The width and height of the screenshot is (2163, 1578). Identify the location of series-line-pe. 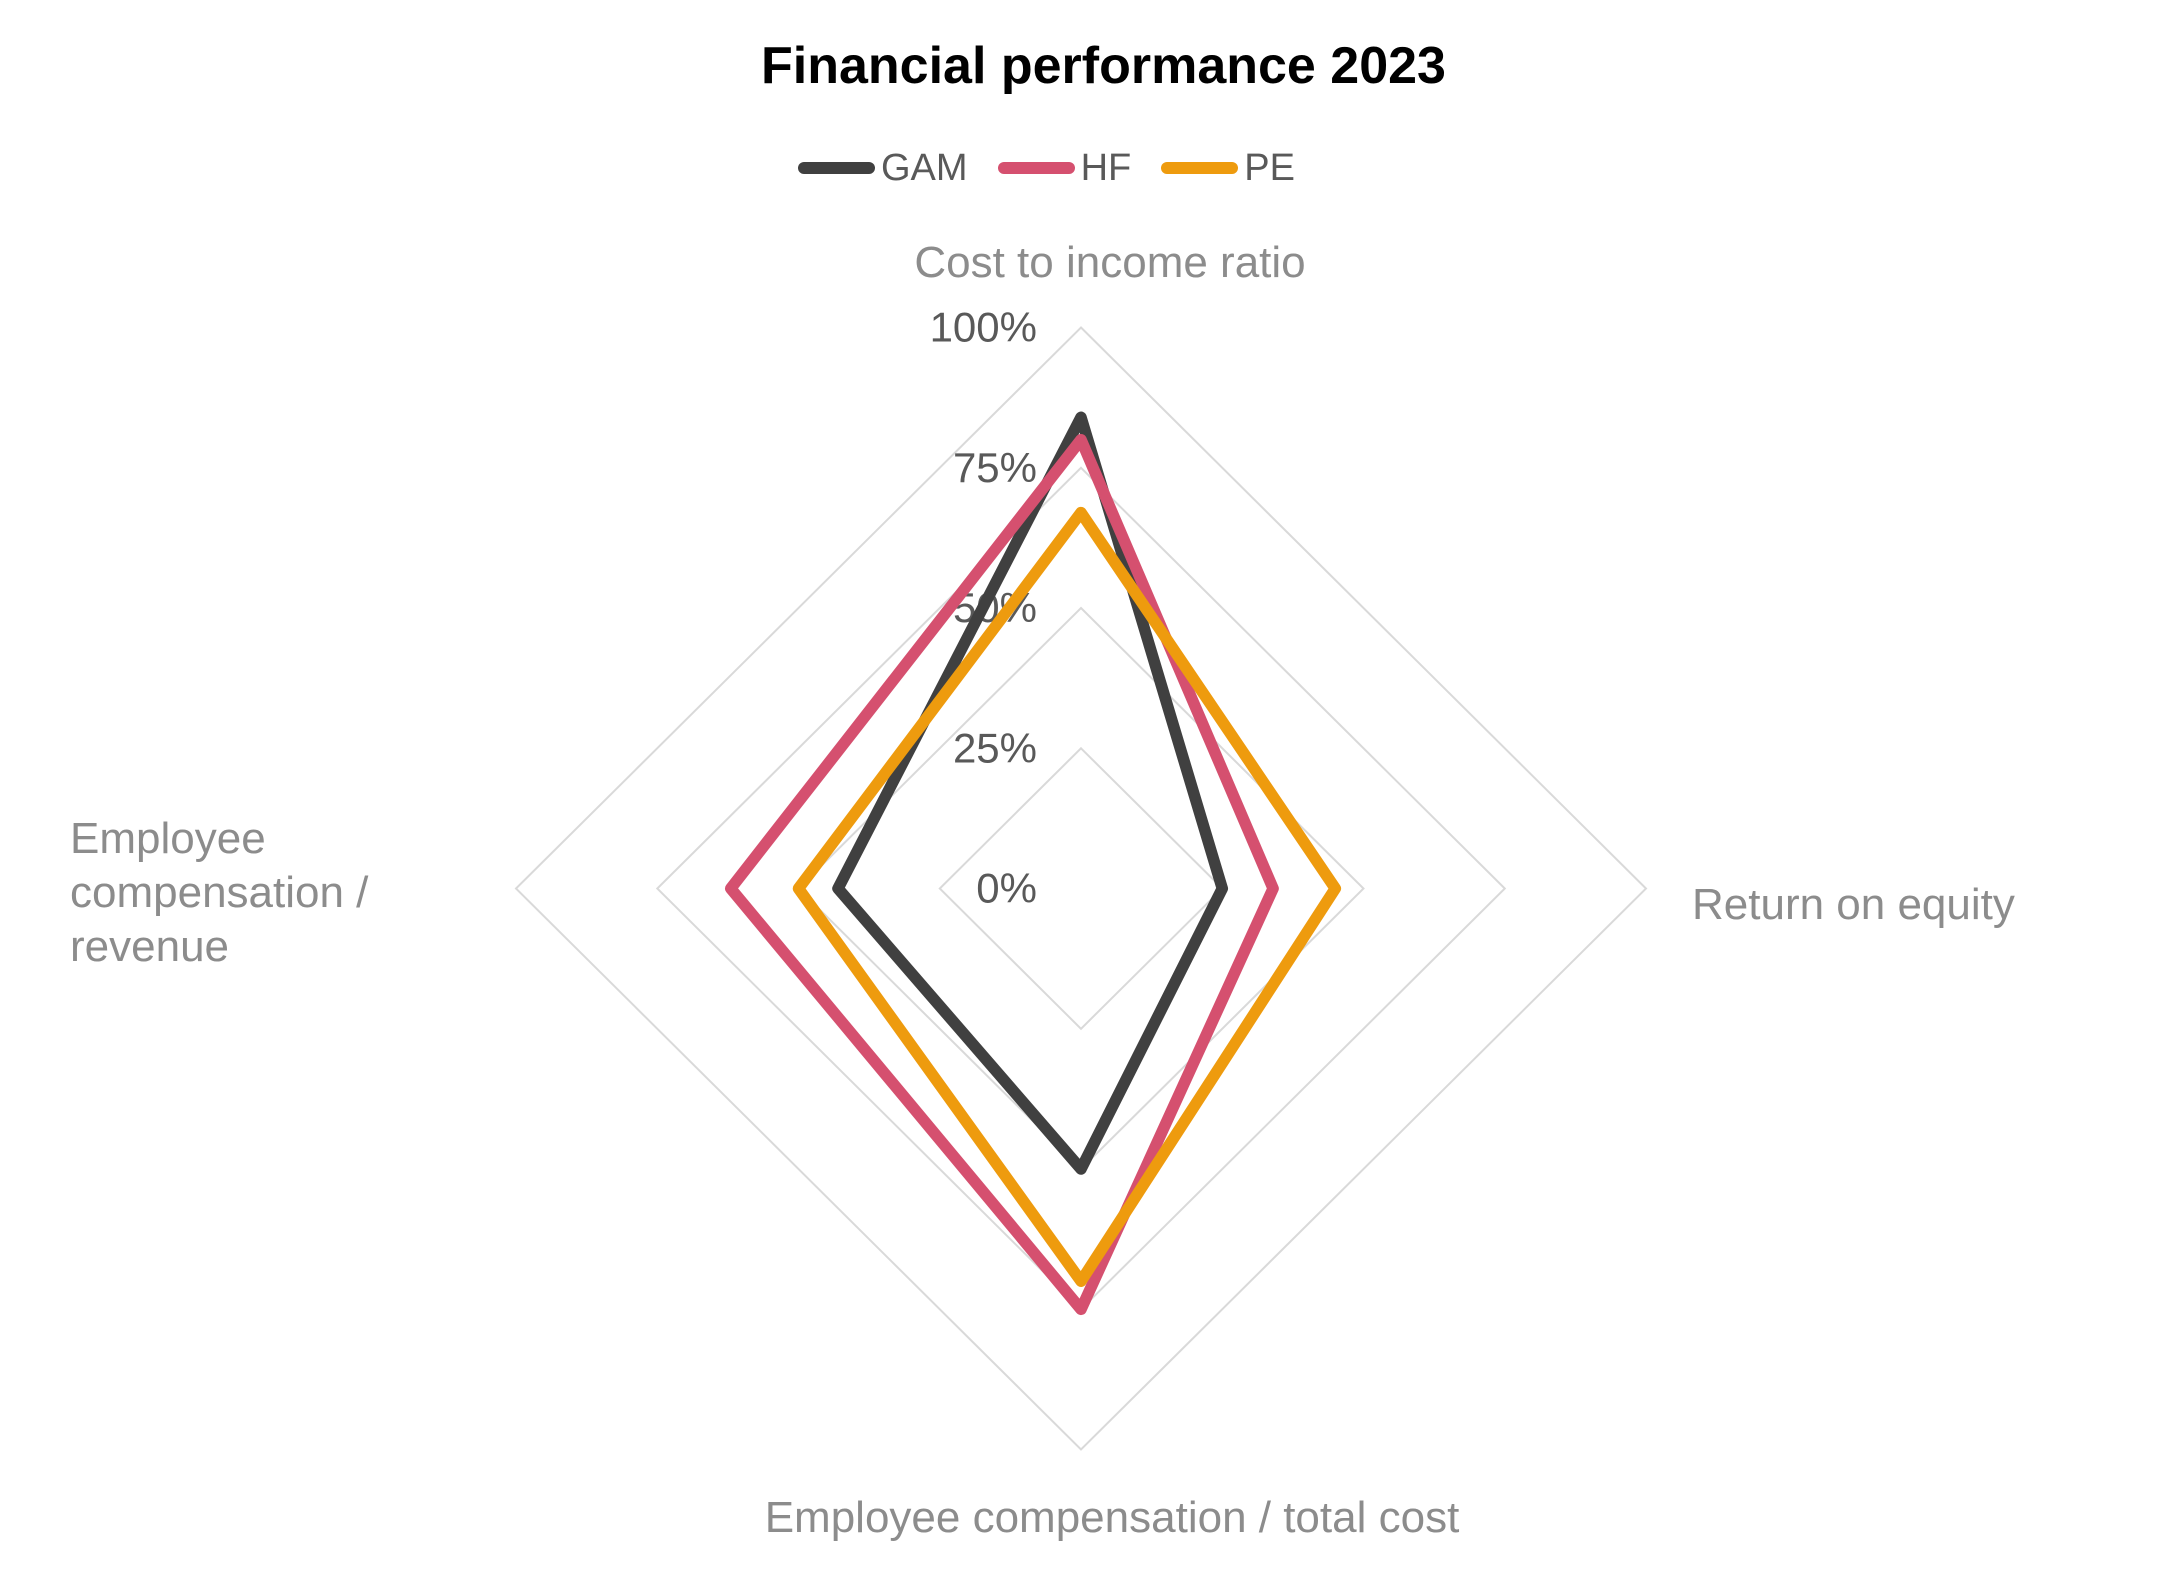
(1067, 896).